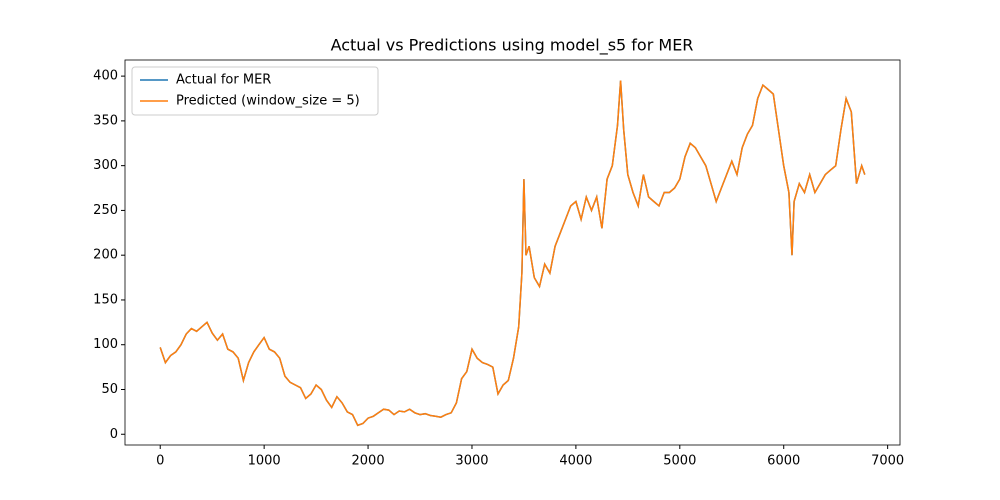  What do you see at coordinates (575, 461) in the screenshot?
I see `x-tick-label: 4000` at bounding box center [575, 461].